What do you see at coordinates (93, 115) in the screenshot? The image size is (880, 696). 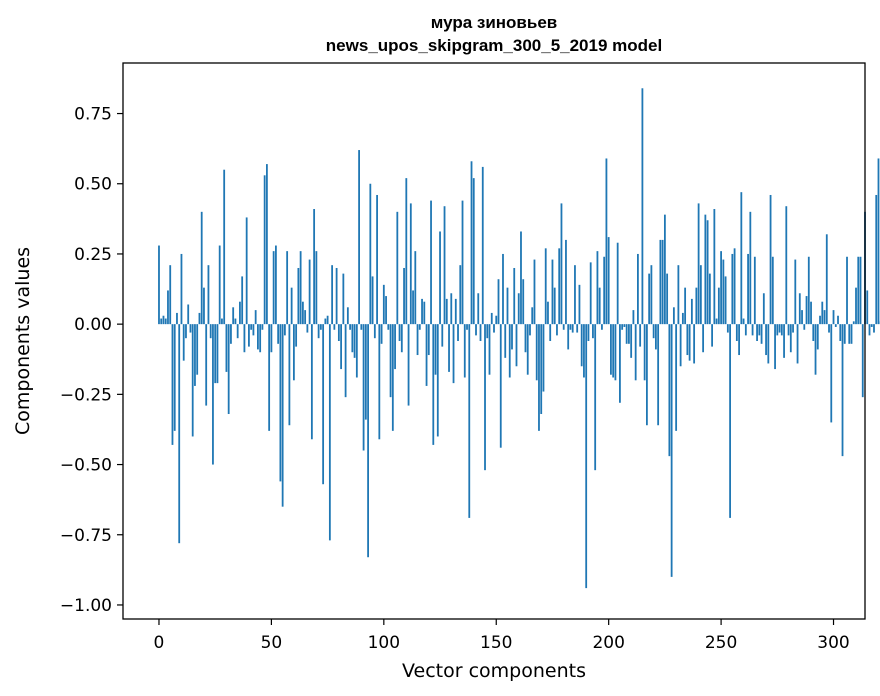 I see `y-tick-label: 0.75` at bounding box center [93, 115].